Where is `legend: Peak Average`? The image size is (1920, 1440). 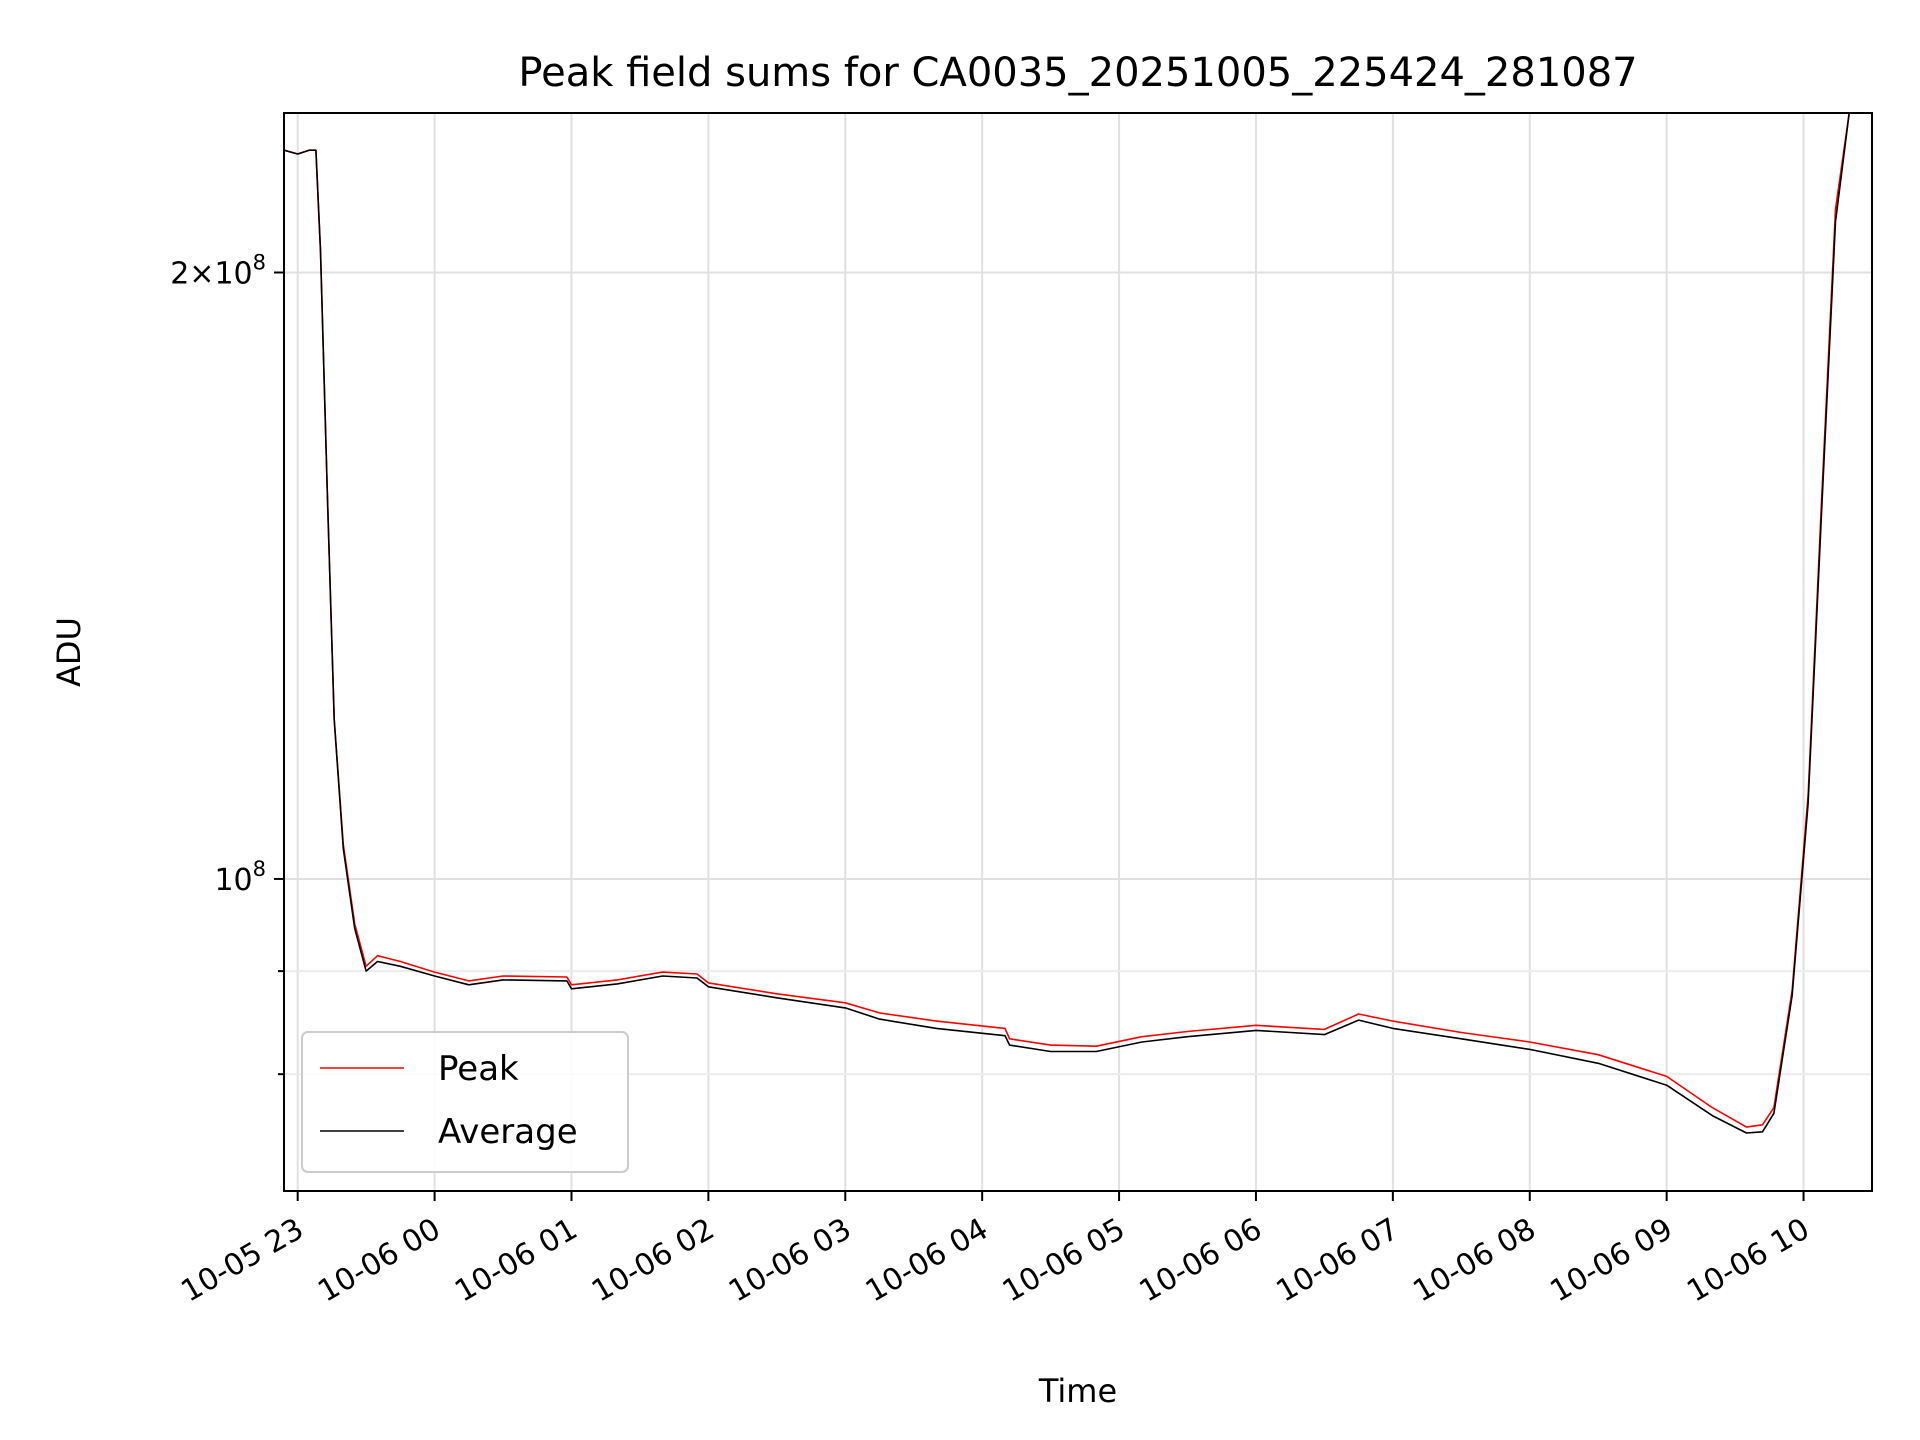
legend: Peak Average is located at coordinates (465, 1102).